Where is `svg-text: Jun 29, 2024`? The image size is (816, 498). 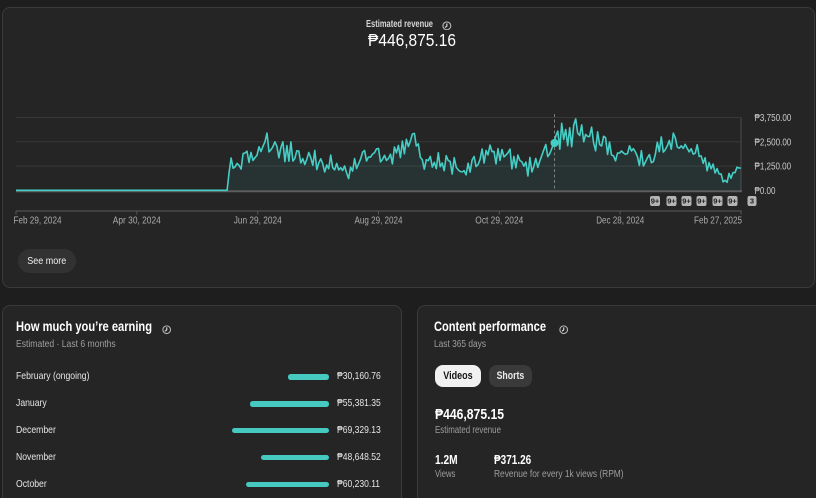
svg-text: Jun 29, 2024 is located at coordinates (258, 220).